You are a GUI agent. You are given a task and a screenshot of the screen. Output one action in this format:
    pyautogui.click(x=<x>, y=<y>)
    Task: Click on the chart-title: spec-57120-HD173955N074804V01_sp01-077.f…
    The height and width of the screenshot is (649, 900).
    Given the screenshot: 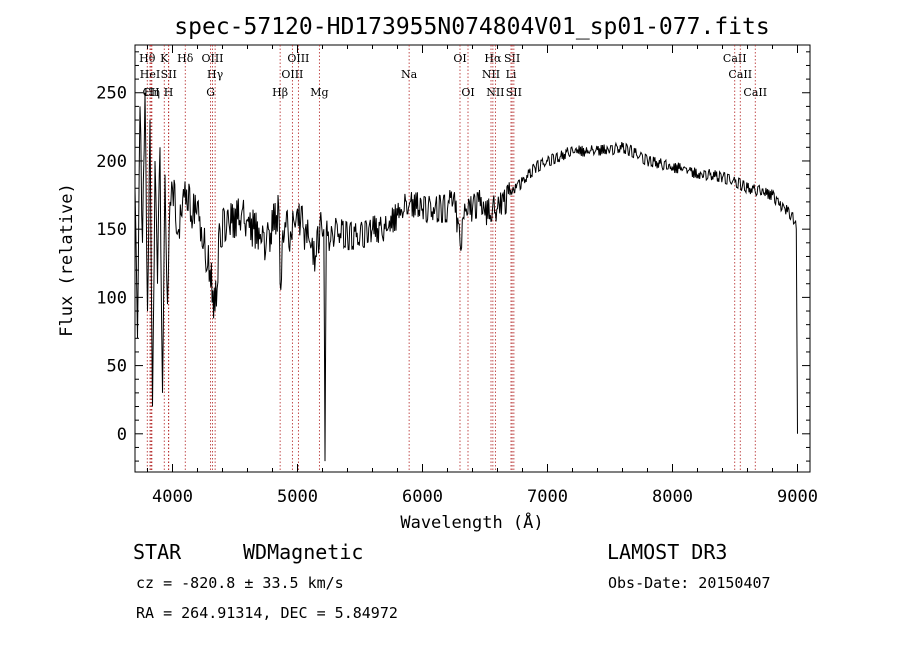 What is the action you would take?
    pyautogui.click(x=471, y=27)
    